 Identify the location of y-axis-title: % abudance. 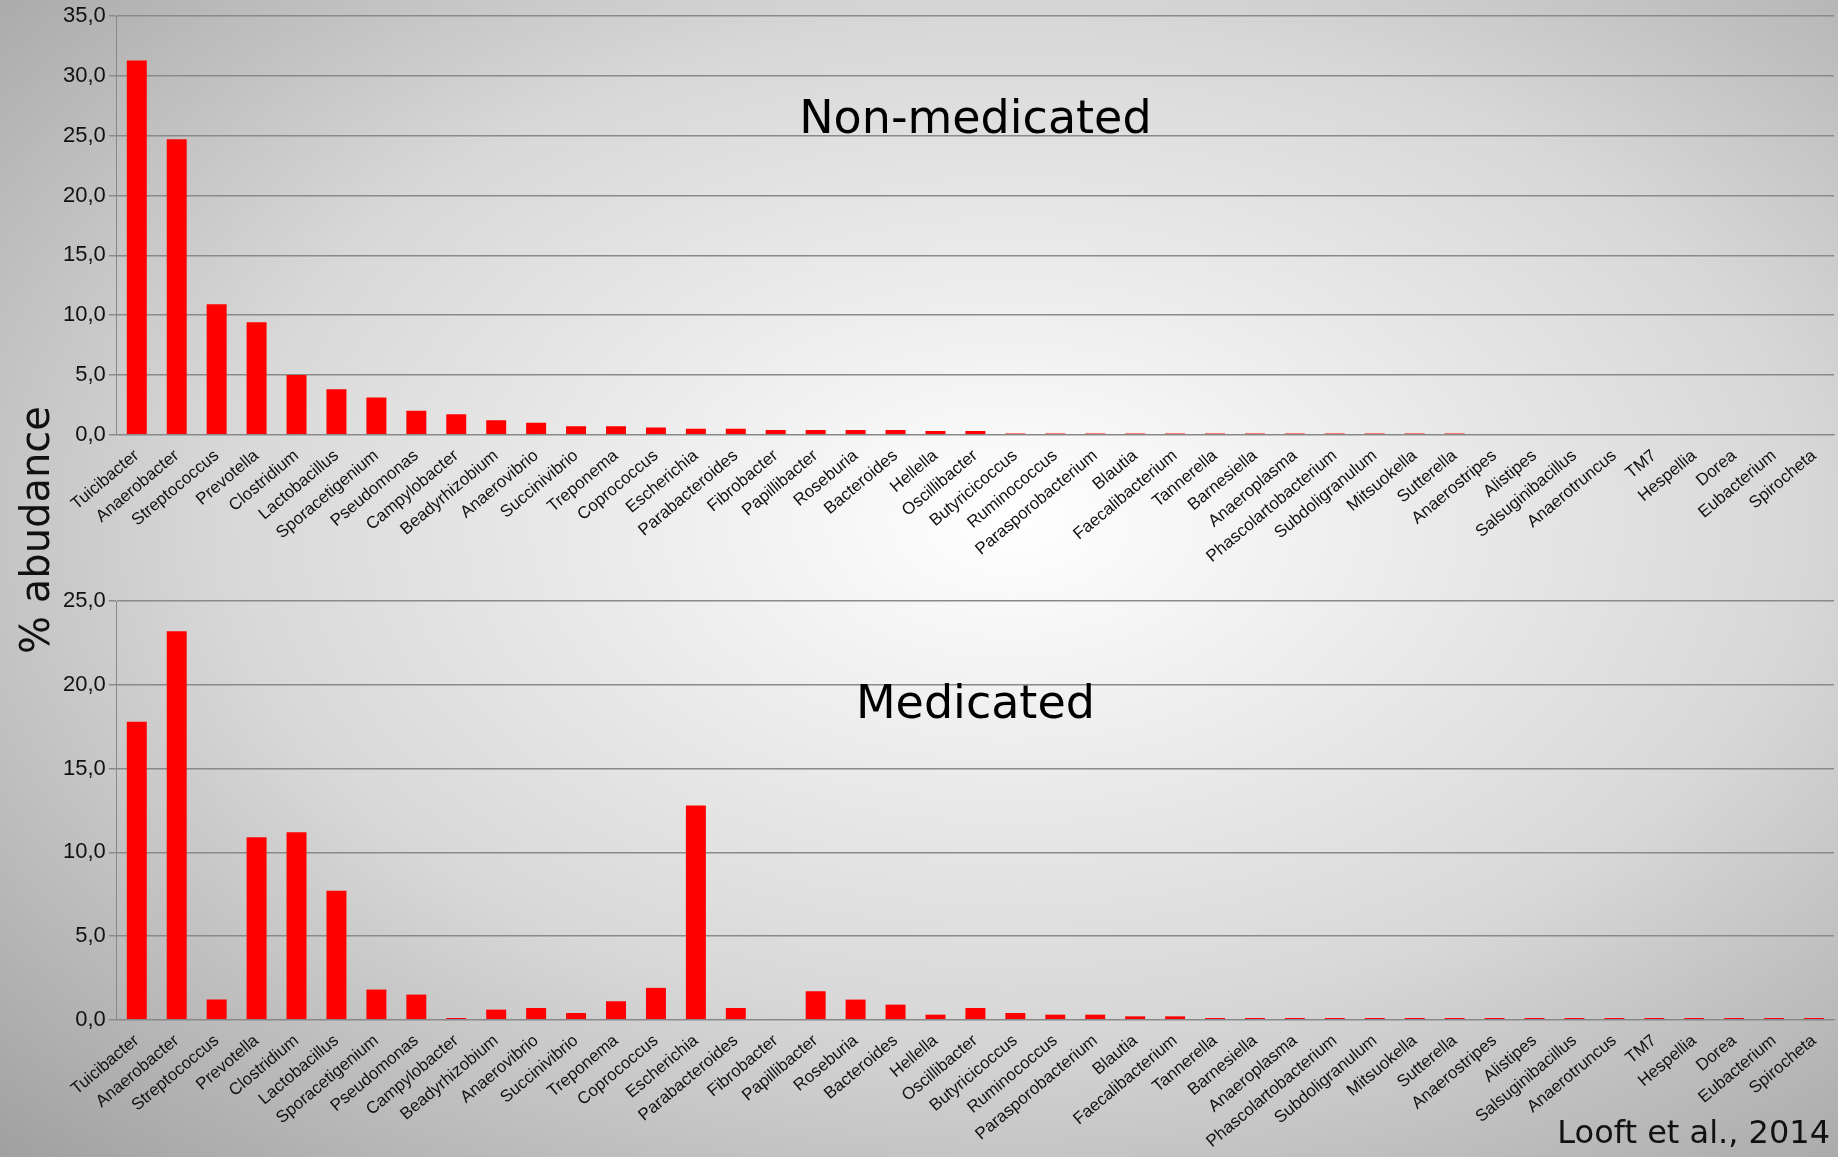
(35, 530).